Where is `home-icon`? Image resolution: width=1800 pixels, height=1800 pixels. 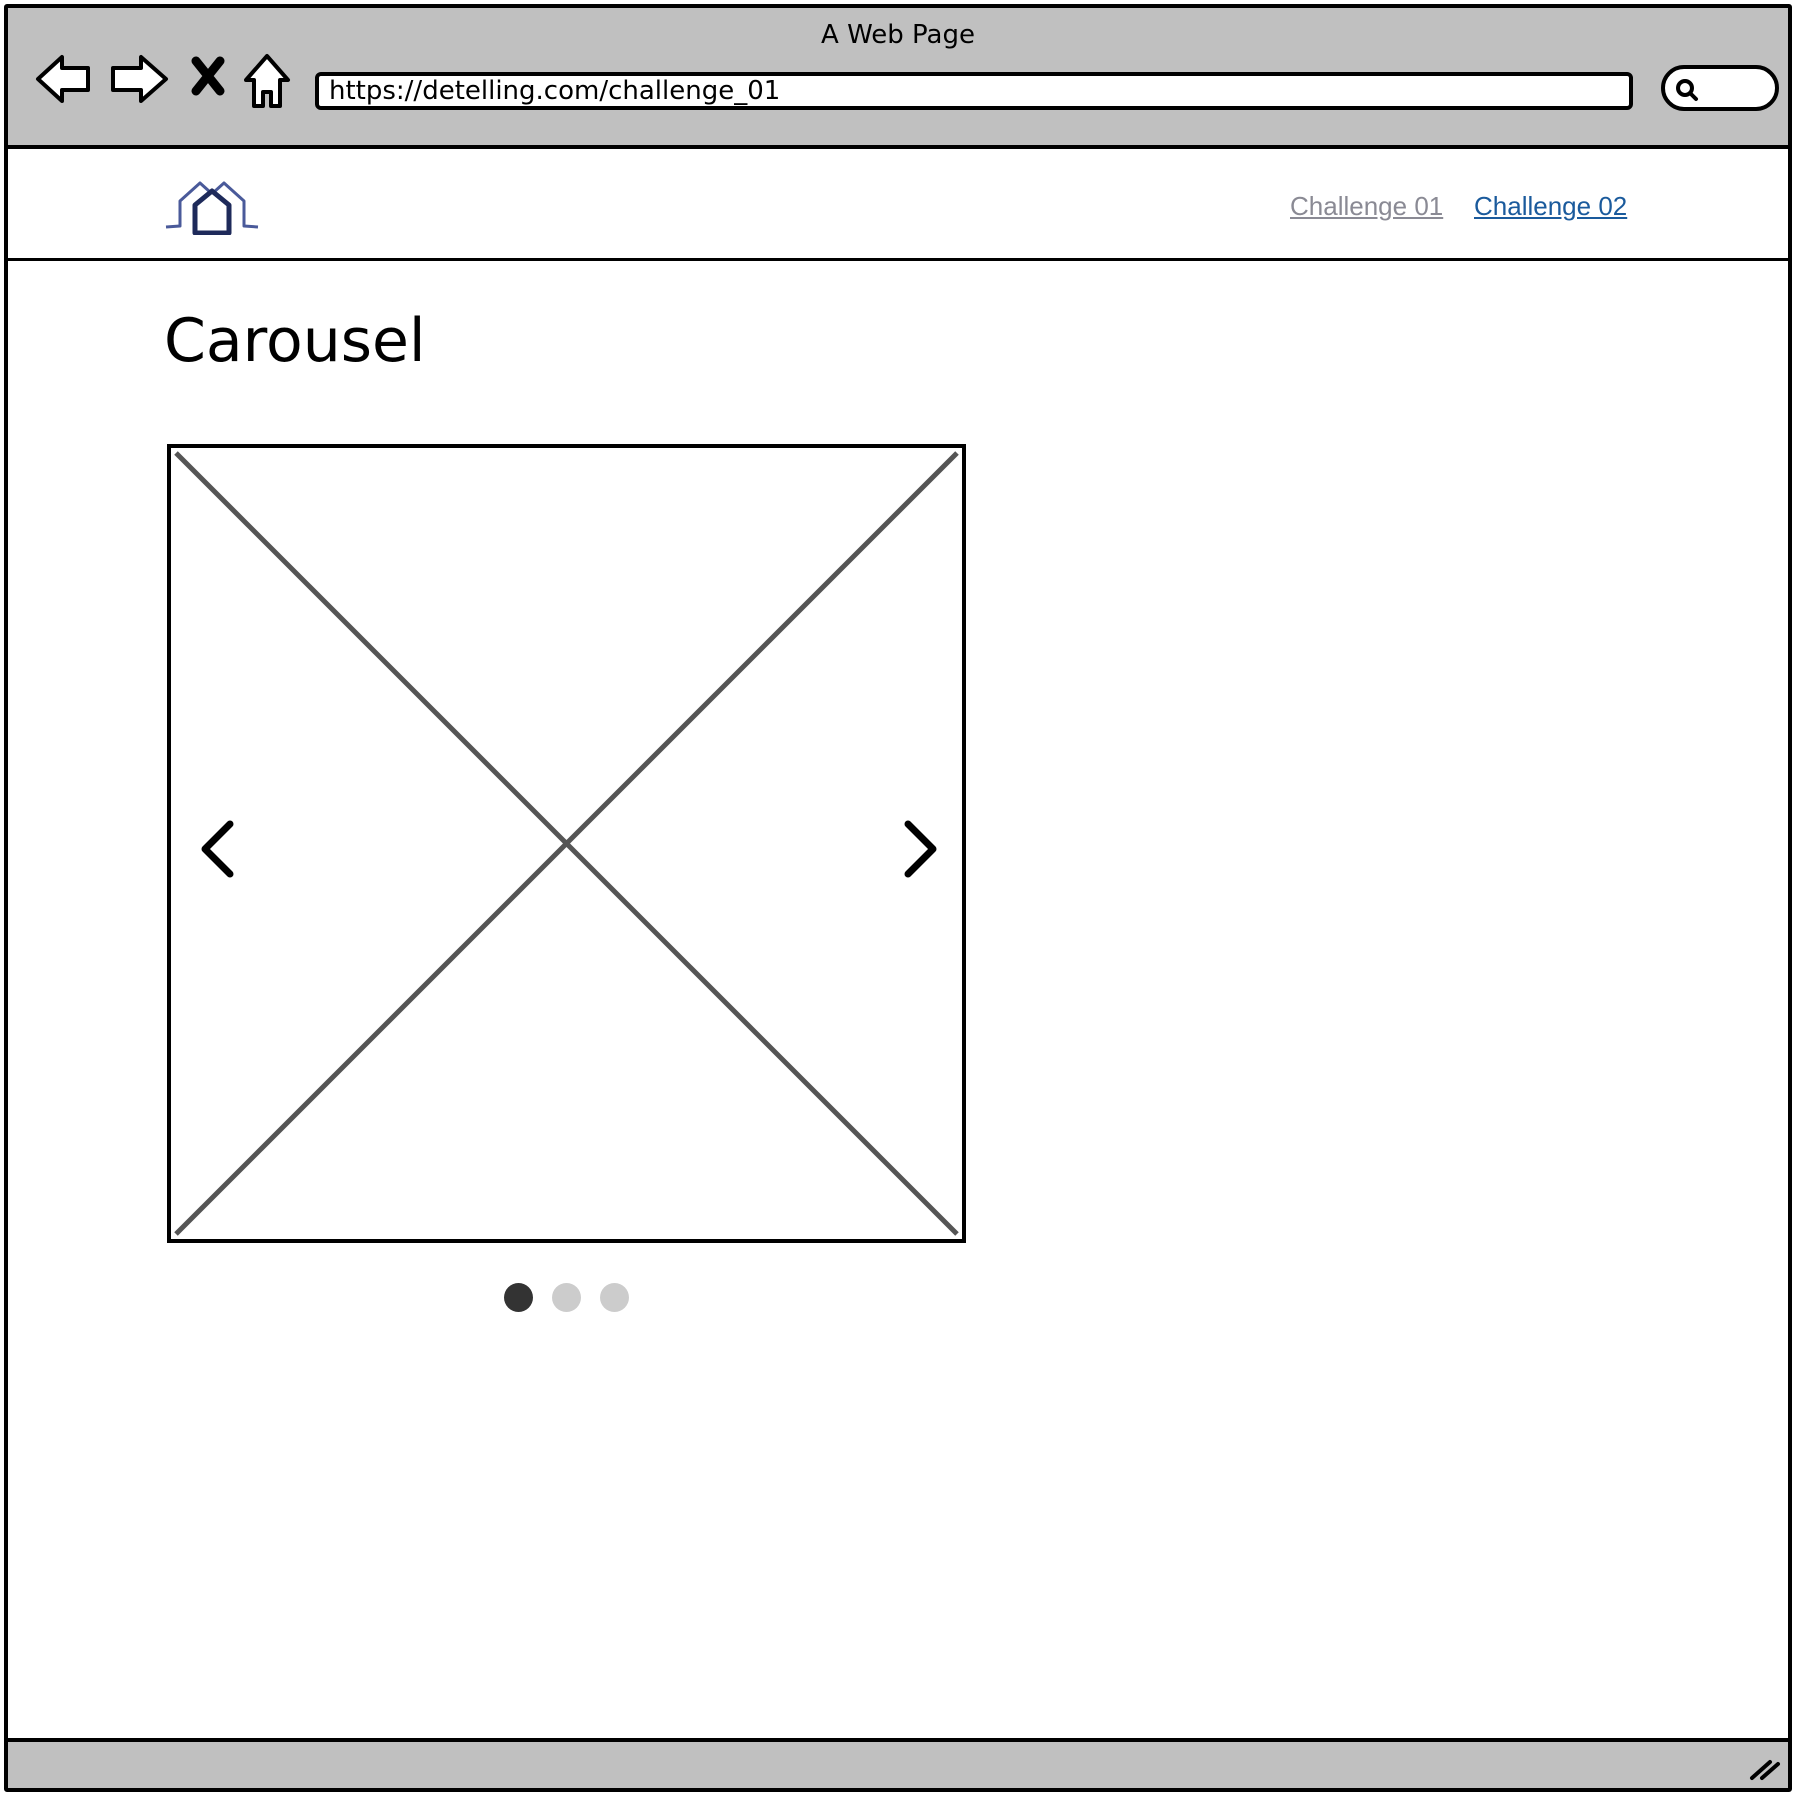
home-icon is located at coordinates (267, 81).